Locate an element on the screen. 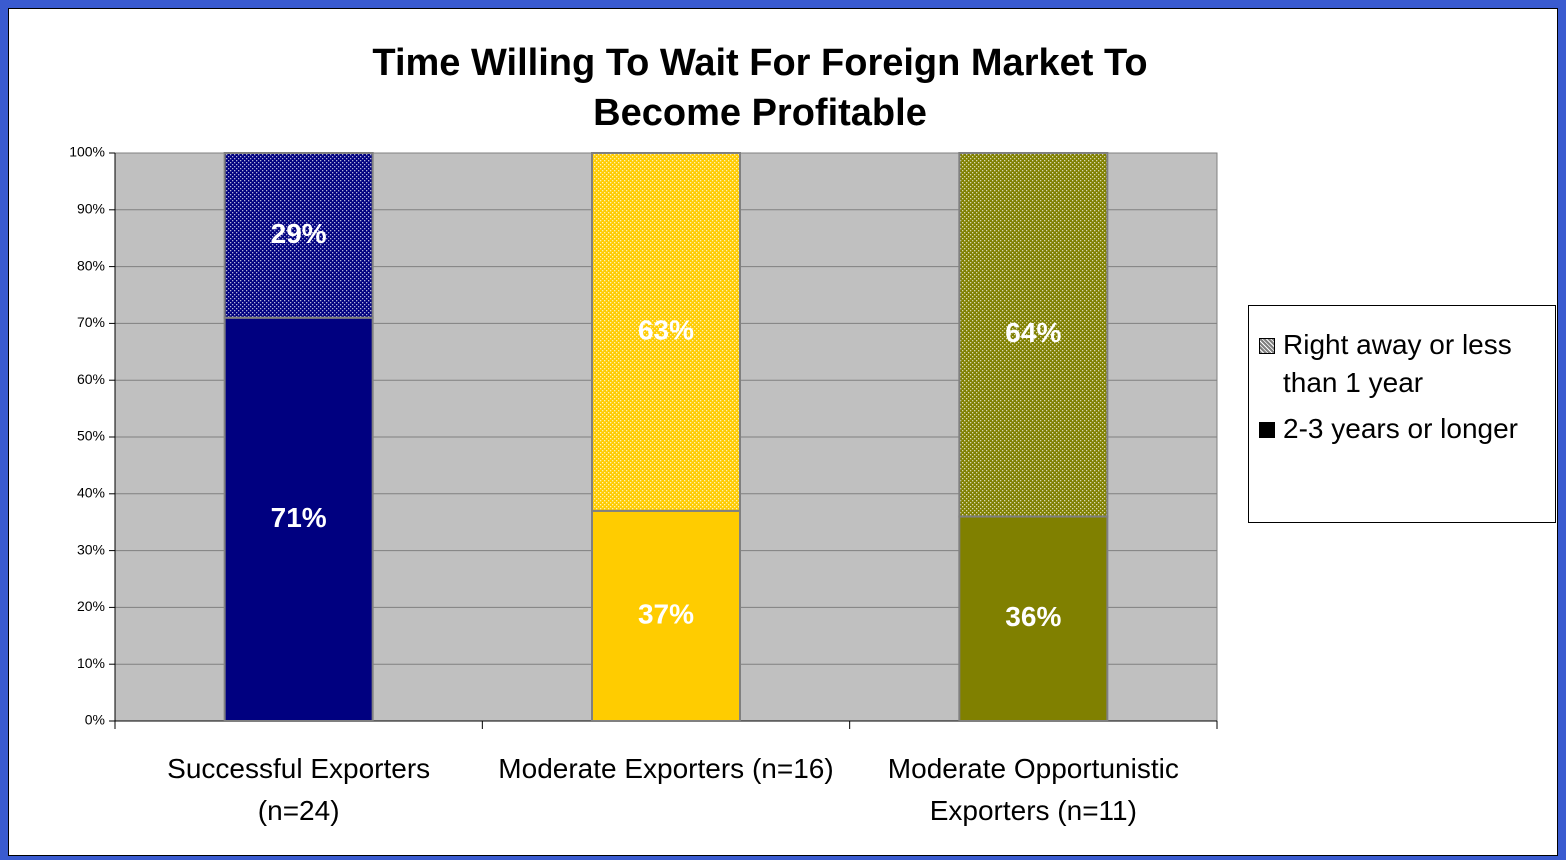  y-tick-label: 80% is located at coordinates (91, 265).